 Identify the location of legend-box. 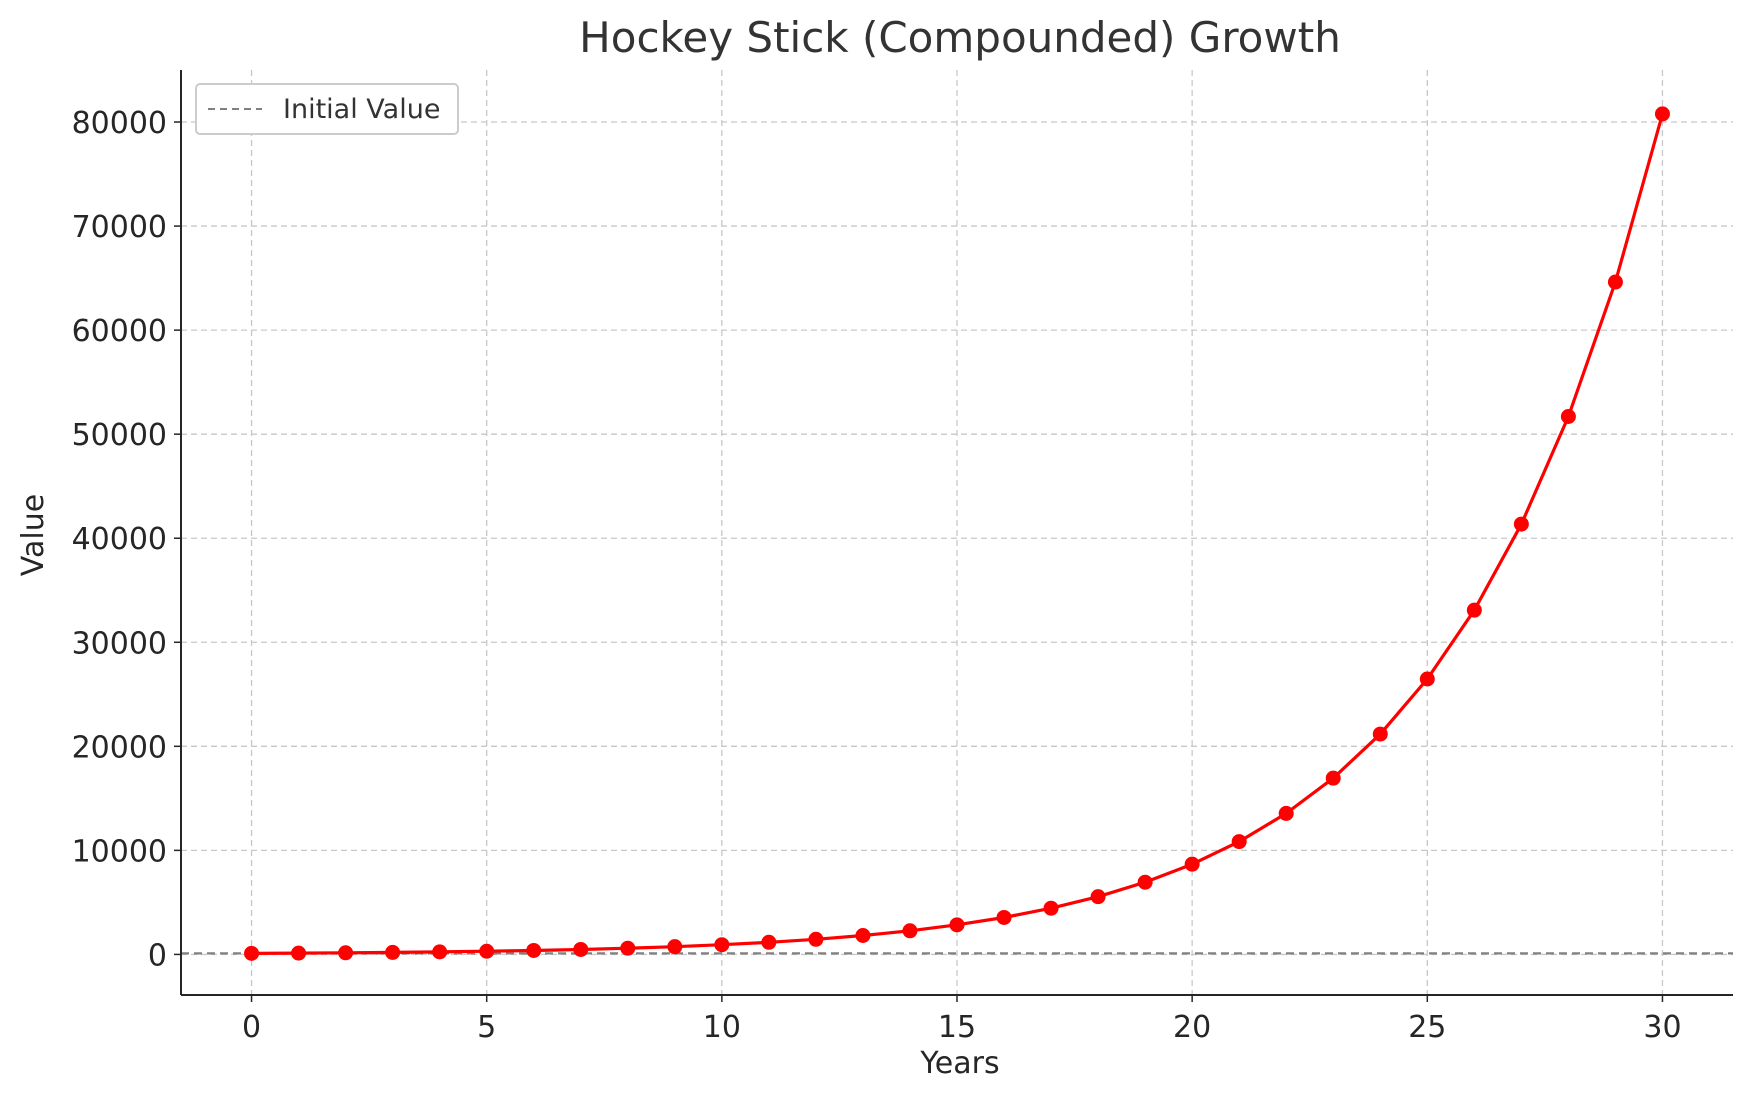
(327, 109).